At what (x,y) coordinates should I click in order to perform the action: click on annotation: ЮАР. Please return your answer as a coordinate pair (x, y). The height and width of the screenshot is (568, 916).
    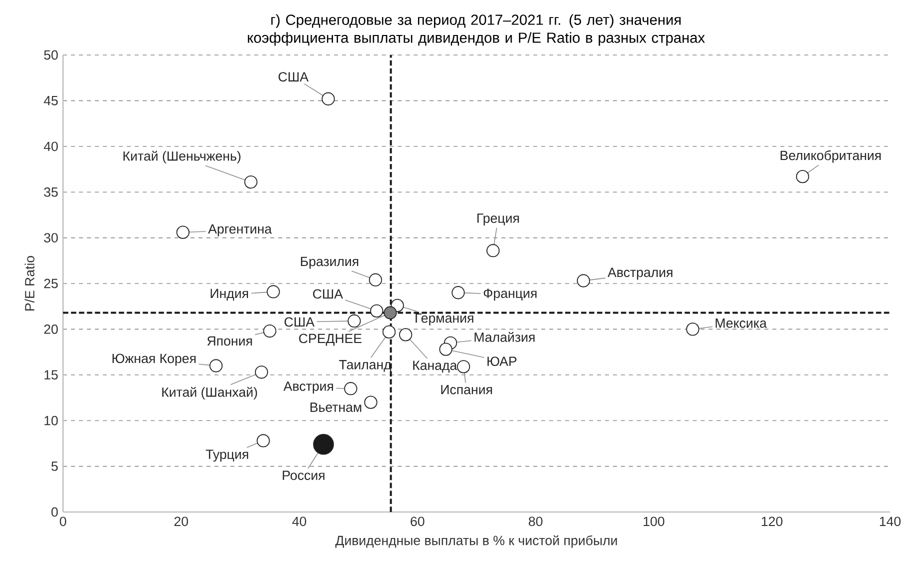
    Looking at the image, I should click on (502, 361).